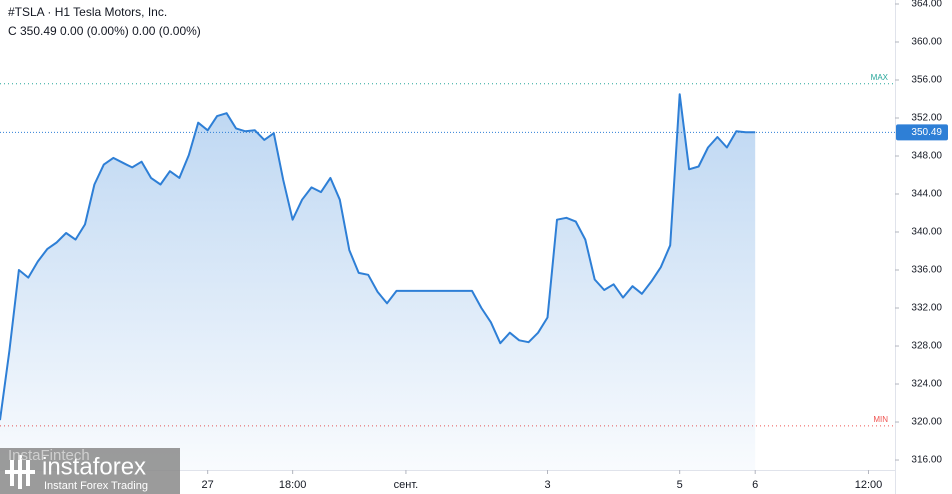  I want to click on last-price-box, so click(922, 132).